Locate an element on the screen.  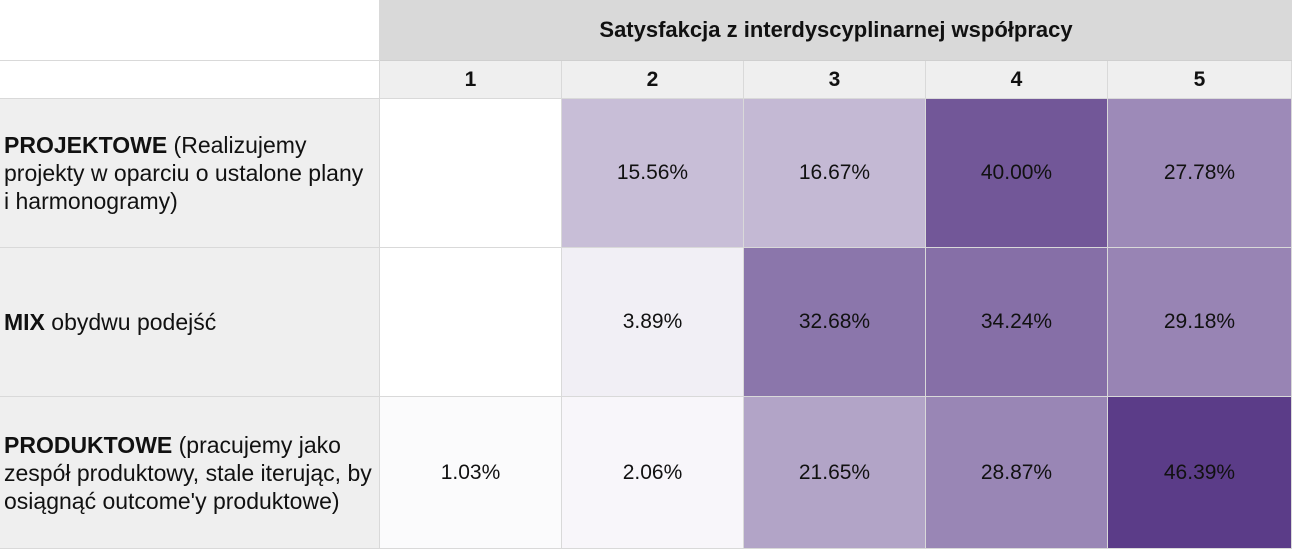
row-label-bold: PRODUKTOWE is located at coordinates (88, 444).